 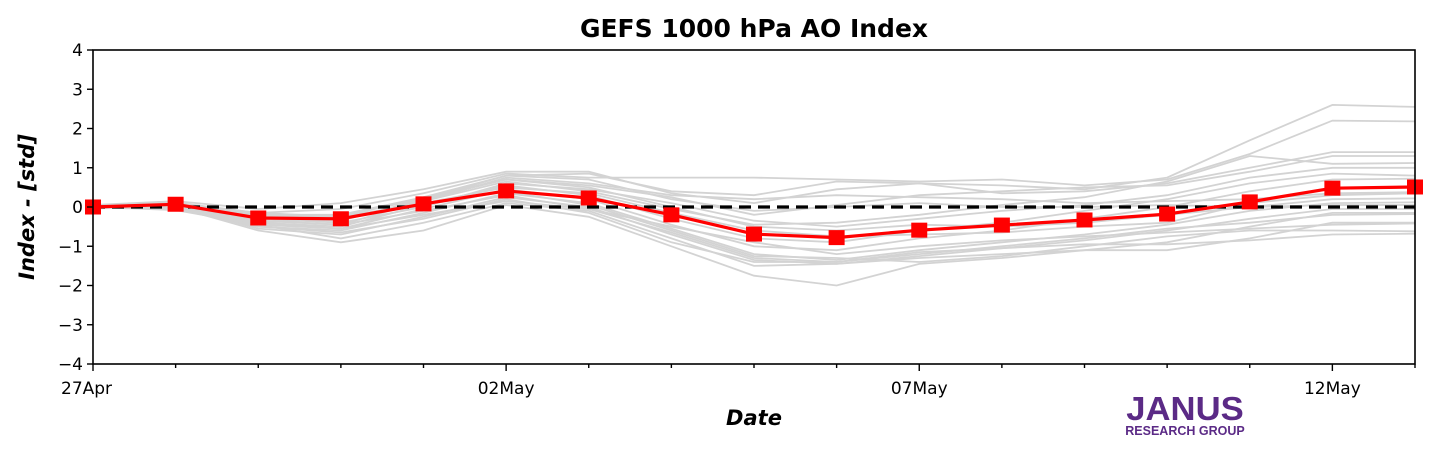 I want to click on ensemble-mean-group, so click(x=754, y=212).